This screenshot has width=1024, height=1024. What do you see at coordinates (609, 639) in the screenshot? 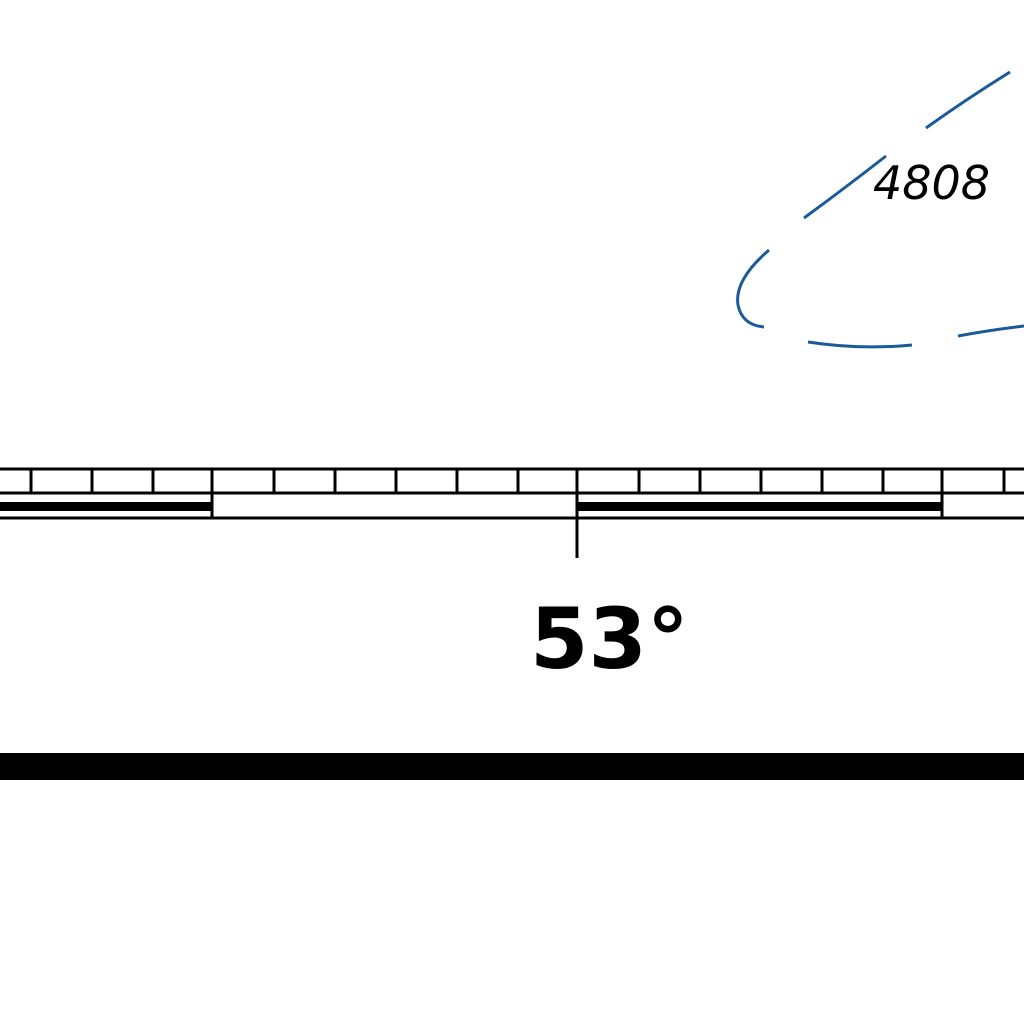
I see `latitude-label: 53°` at bounding box center [609, 639].